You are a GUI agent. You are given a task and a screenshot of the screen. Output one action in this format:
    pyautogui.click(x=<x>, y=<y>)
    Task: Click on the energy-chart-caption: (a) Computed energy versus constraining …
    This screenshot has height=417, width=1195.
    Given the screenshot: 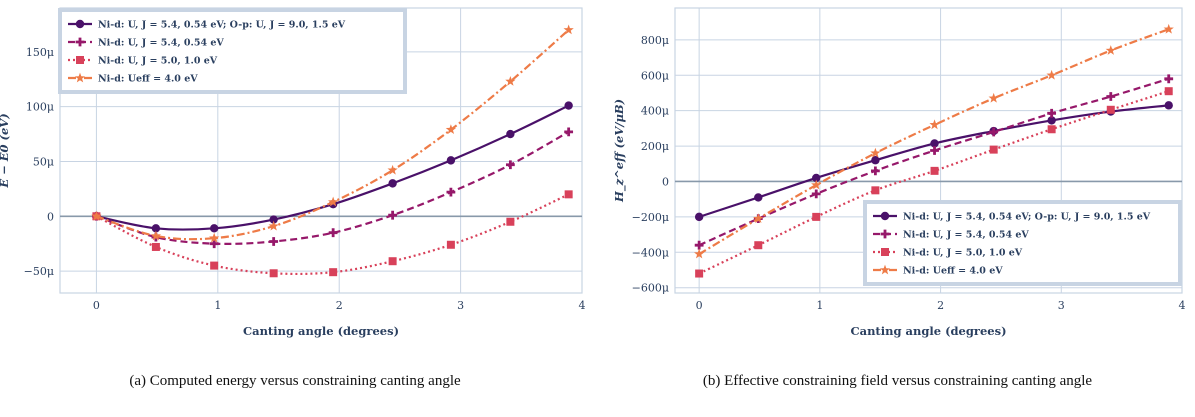 What is the action you would take?
    pyautogui.click(x=295, y=381)
    